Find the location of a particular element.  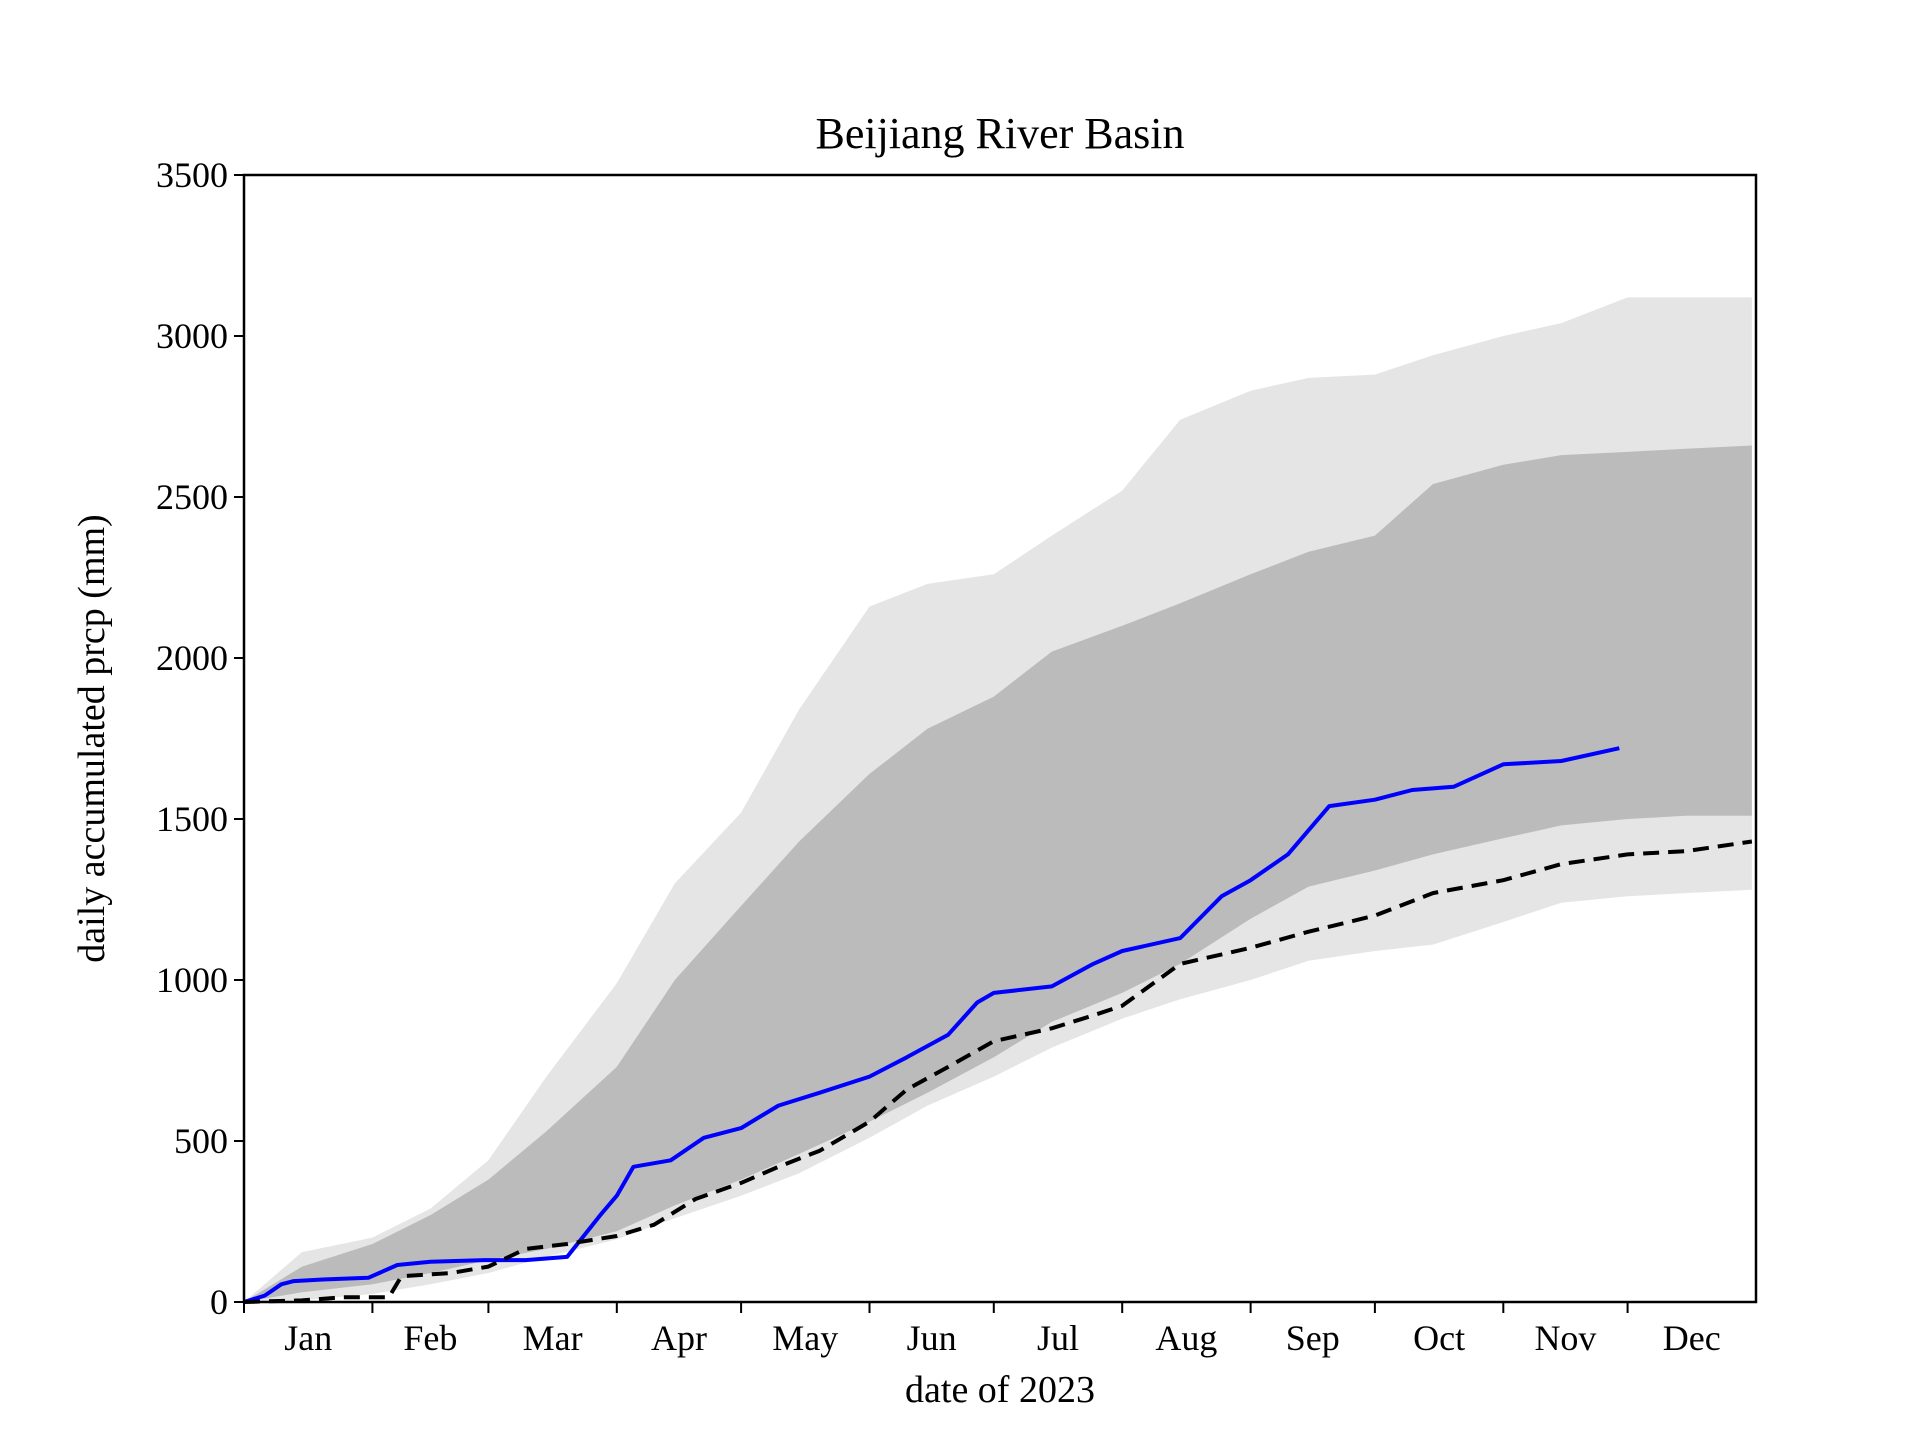

y-tick-label: 1500 is located at coordinates (192, 819).